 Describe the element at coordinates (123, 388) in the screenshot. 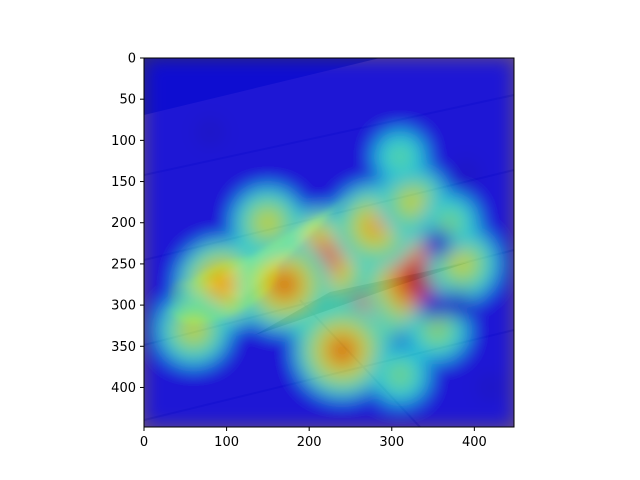

I see `y-tick-label: 400` at that location.